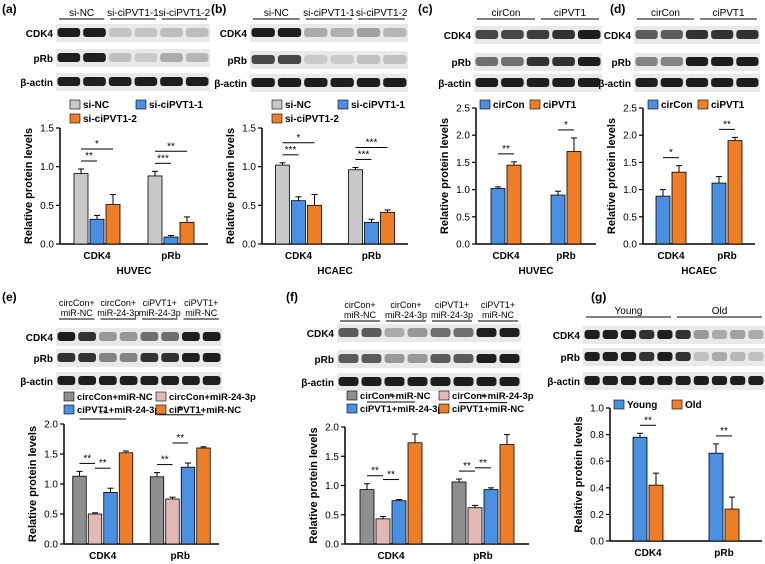 The image size is (765, 564). Describe the element at coordinates (425, 9) in the screenshot. I see `panel-label-c: (c)` at that location.